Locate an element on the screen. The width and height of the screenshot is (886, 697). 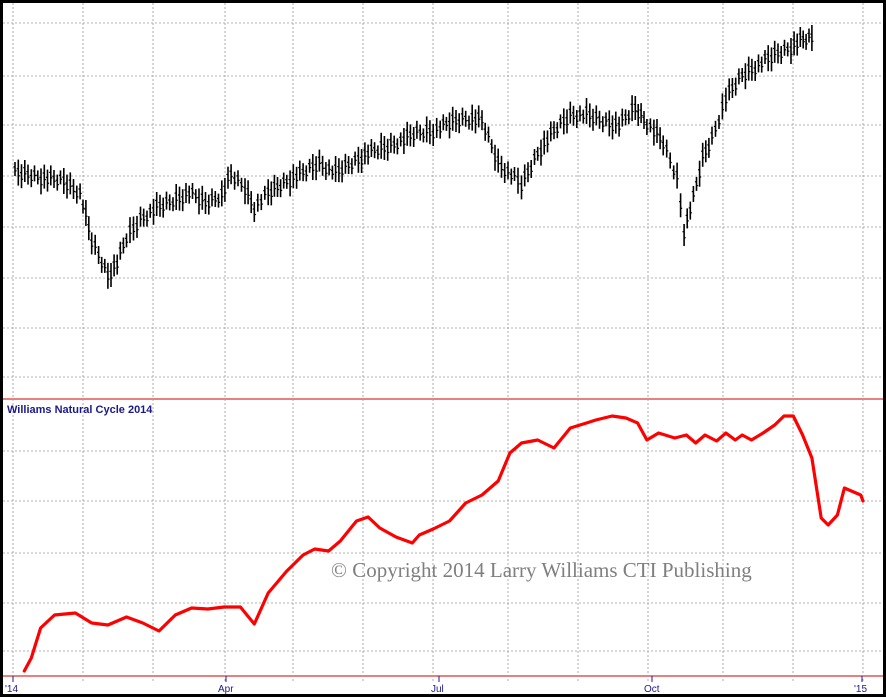
x-tick-label: Oct is located at coordinates (652, 689).